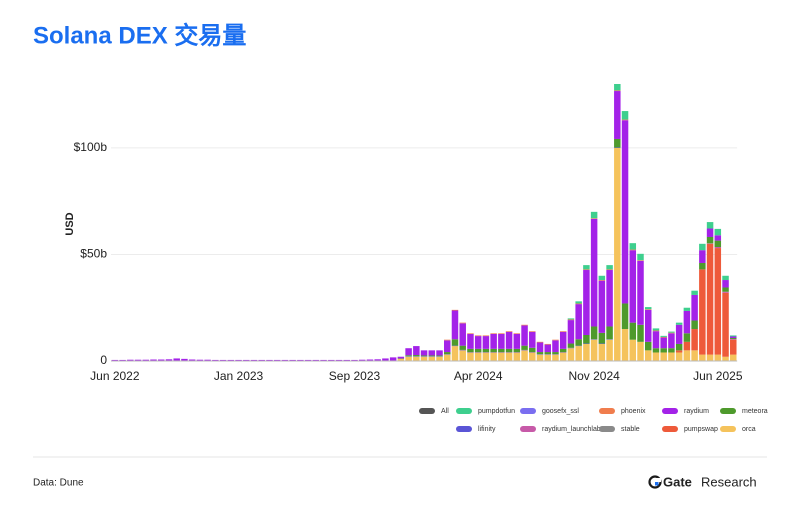  What do you see at coordinates (658, 480) in the screenshot?
I see `logo-cut` at bounding box center [658, 480].